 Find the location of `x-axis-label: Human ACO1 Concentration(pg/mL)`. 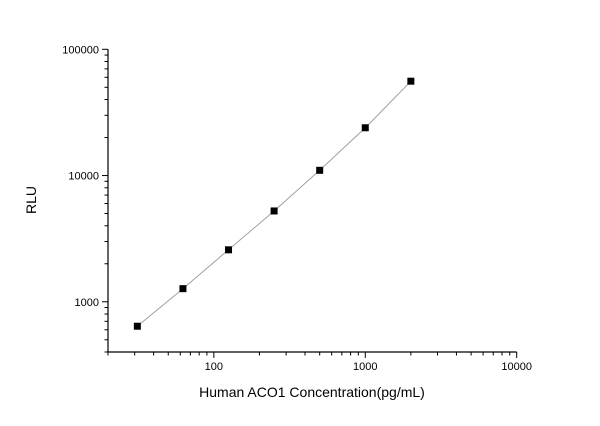

x-axis-label: Human ACO1 Concentration(pg/mL) is located at coordinates (312, 392).